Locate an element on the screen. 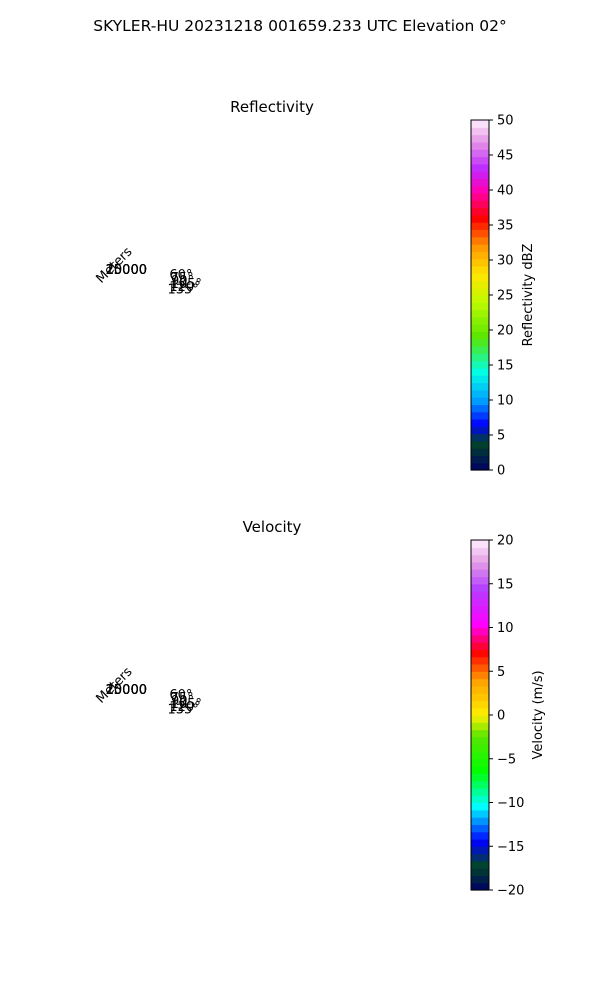 The image size is (600, 1000). velocity-colorbar: −20 −15 −10 −5 0 5 10 15 20 is located at coordinates (497, 716).